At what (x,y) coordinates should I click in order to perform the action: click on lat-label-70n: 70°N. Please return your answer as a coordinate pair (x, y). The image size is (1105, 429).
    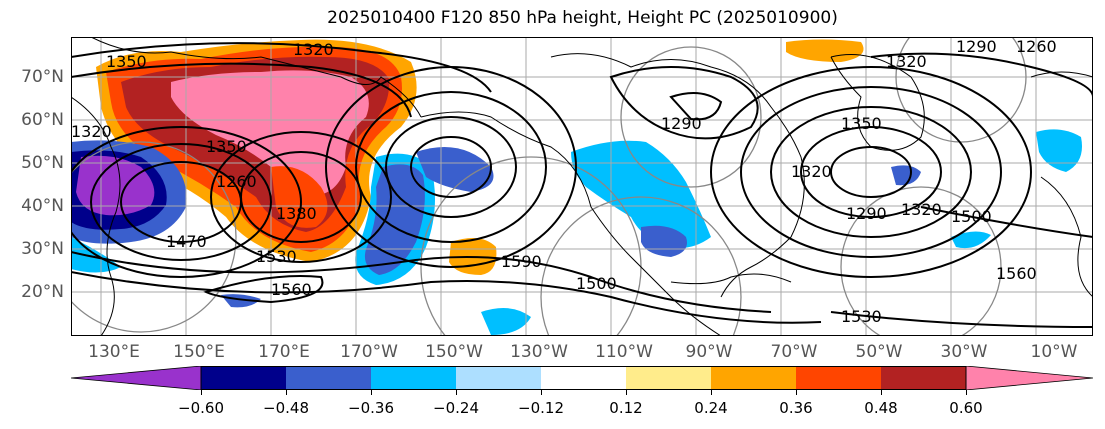
    Looking at the image, I should click on (42, 77).